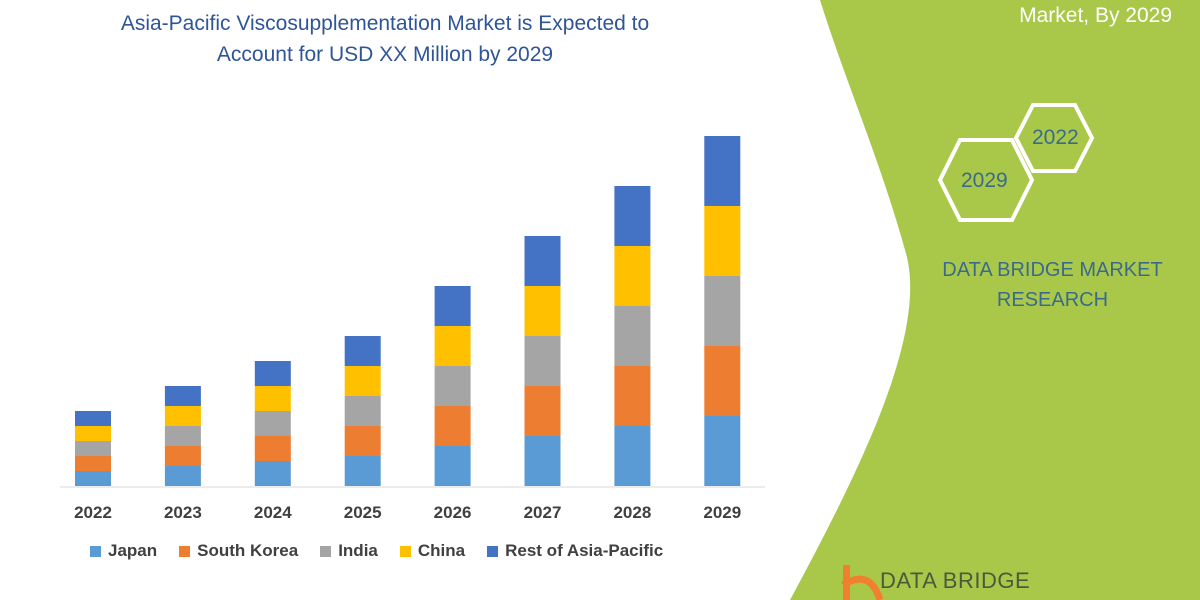 This screenshot has height=600, width=1200. What do you see at coordinates (722, 171) in the screenshot?
I see `bar-segment-rest-of-asia-pacific-2029` at bounding box center [722, 171].